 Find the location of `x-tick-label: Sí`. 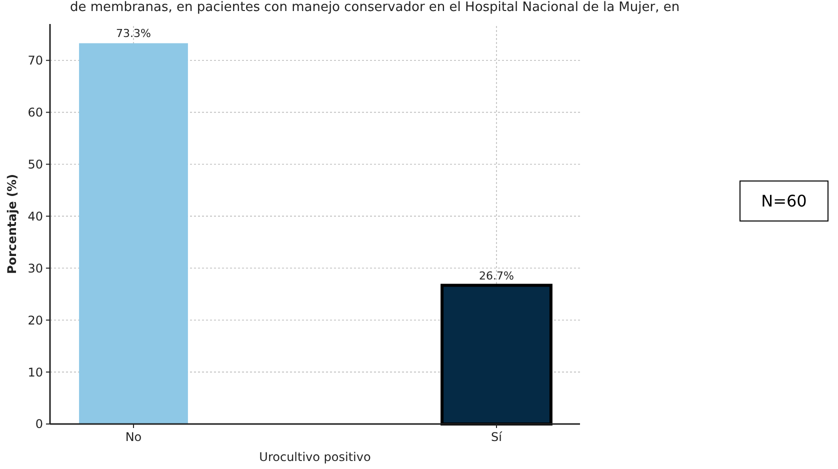

x-tick-label: Sí is located at coordinates (497, 437).